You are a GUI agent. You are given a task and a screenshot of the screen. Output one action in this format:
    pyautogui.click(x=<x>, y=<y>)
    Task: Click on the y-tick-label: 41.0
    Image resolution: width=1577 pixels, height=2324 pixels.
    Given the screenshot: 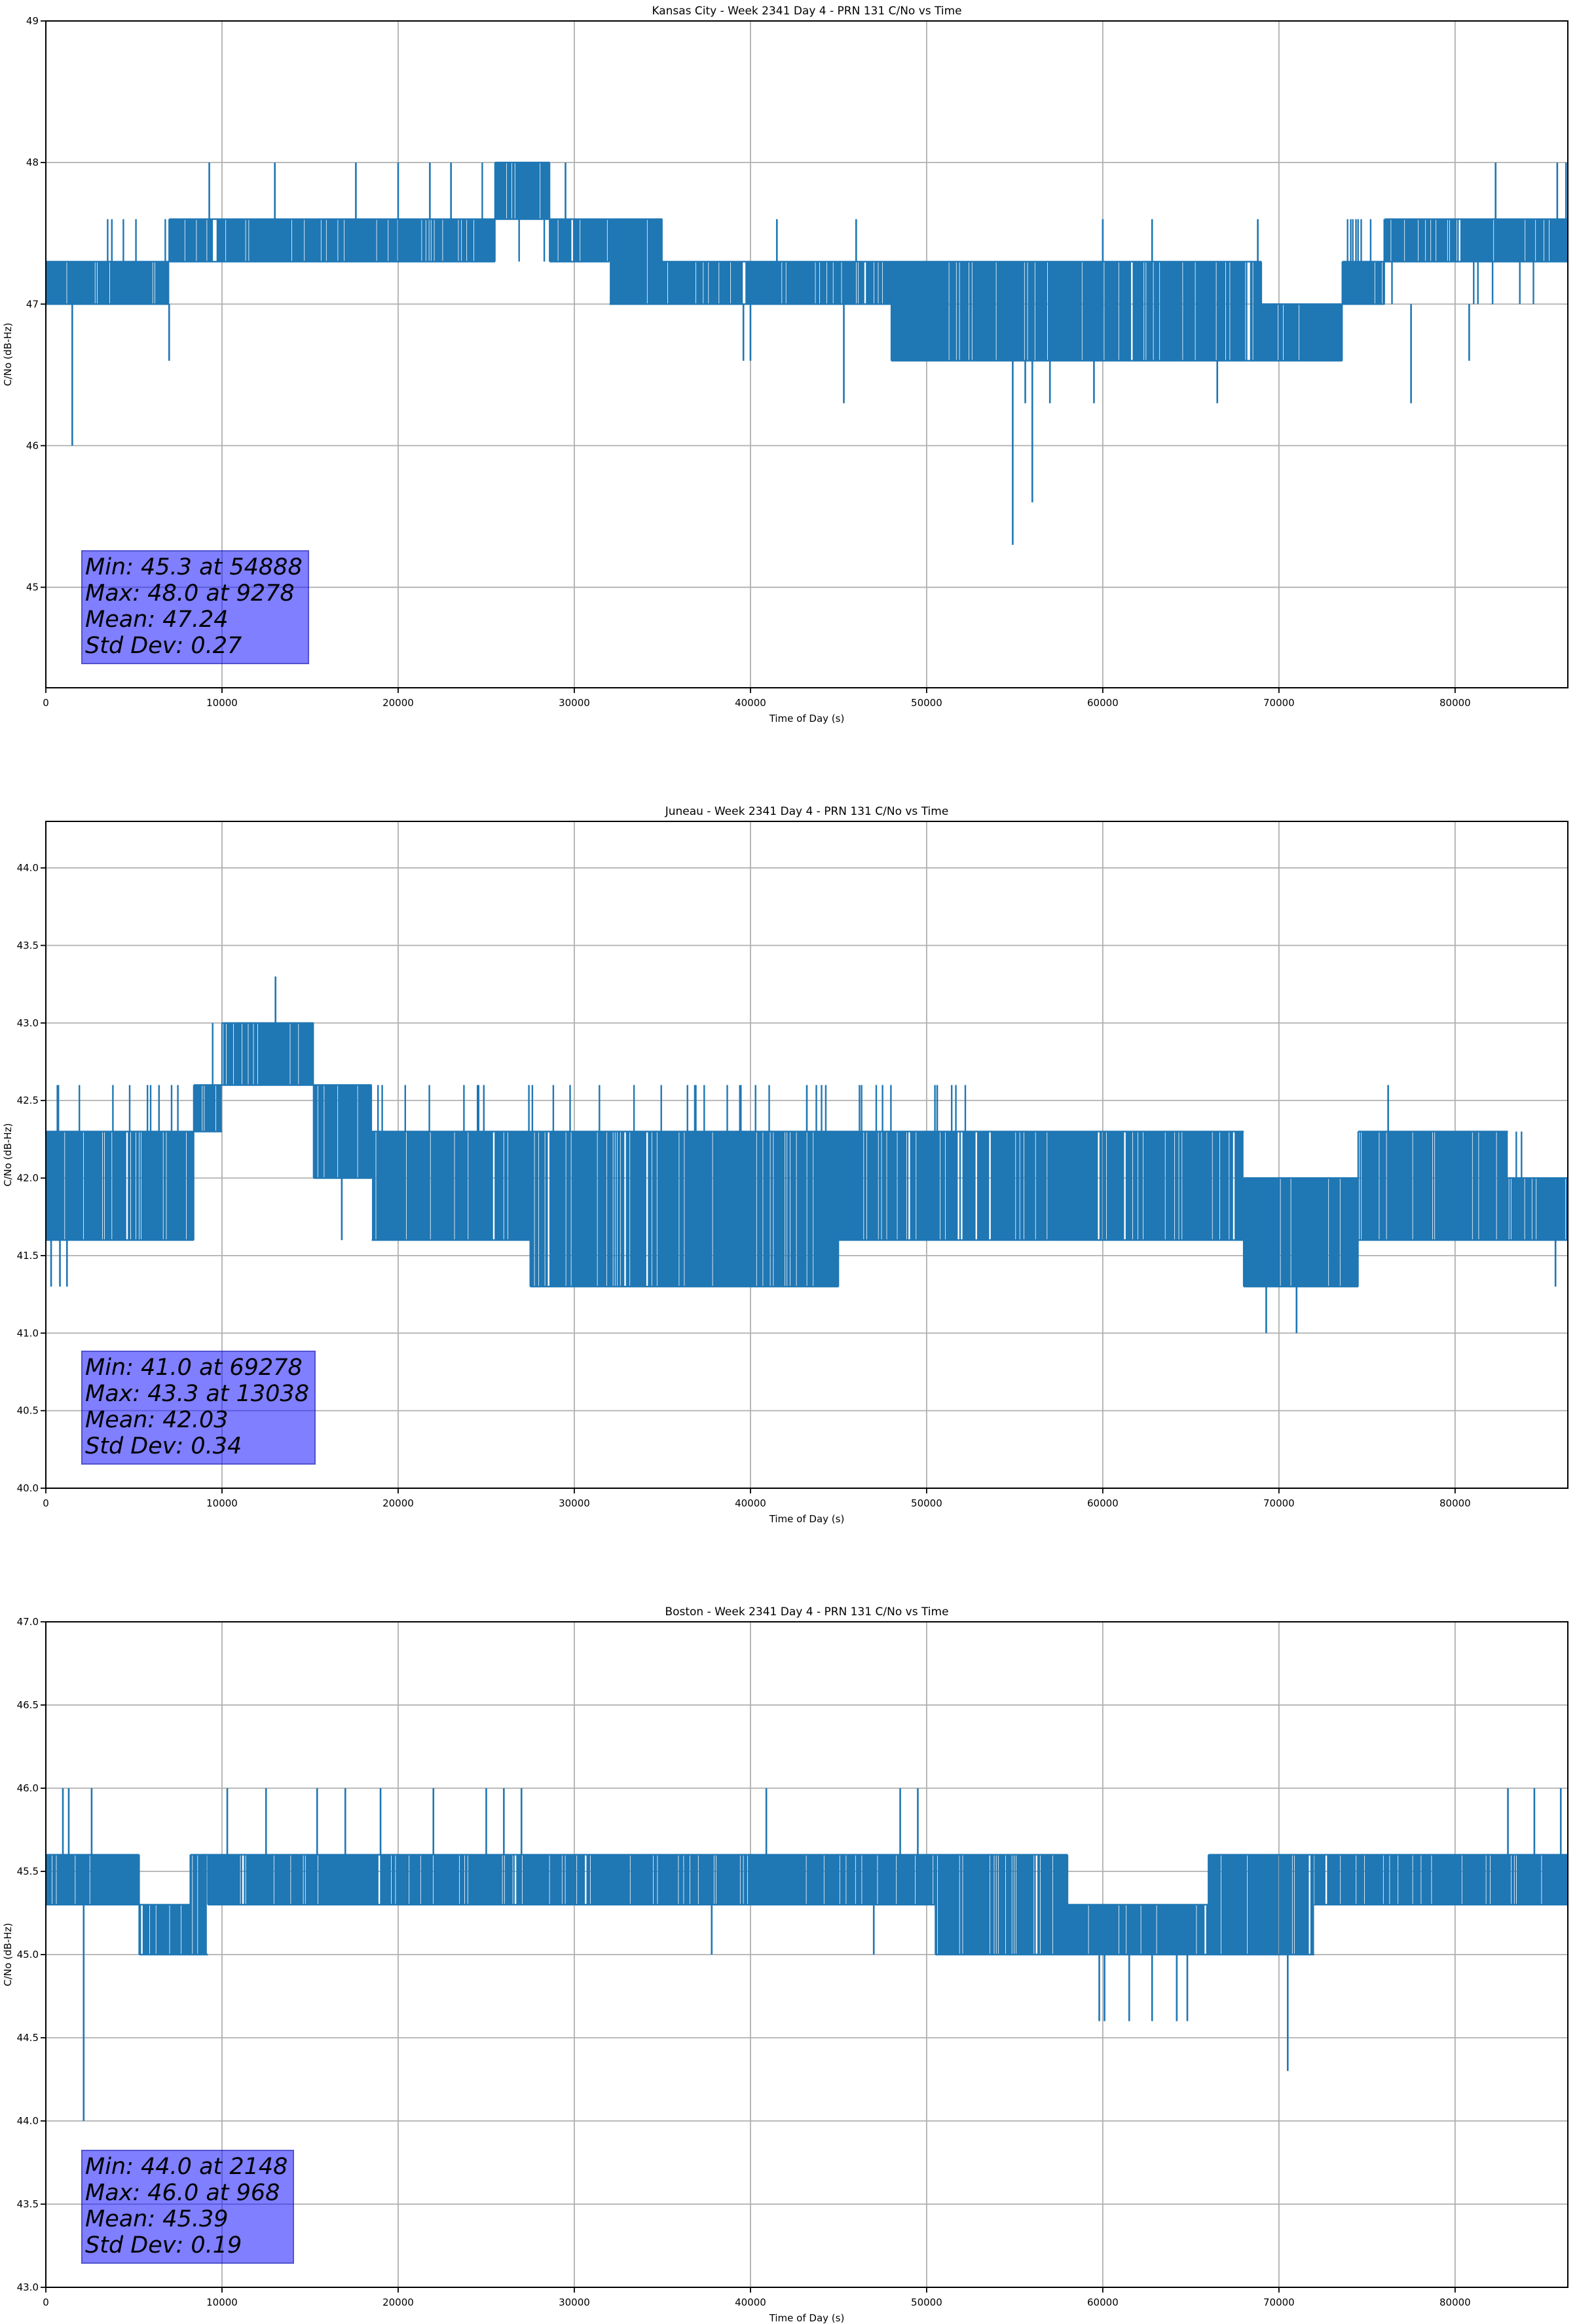 What is the action you would take?
    pyautogui.click(x=28, y=1333)
    